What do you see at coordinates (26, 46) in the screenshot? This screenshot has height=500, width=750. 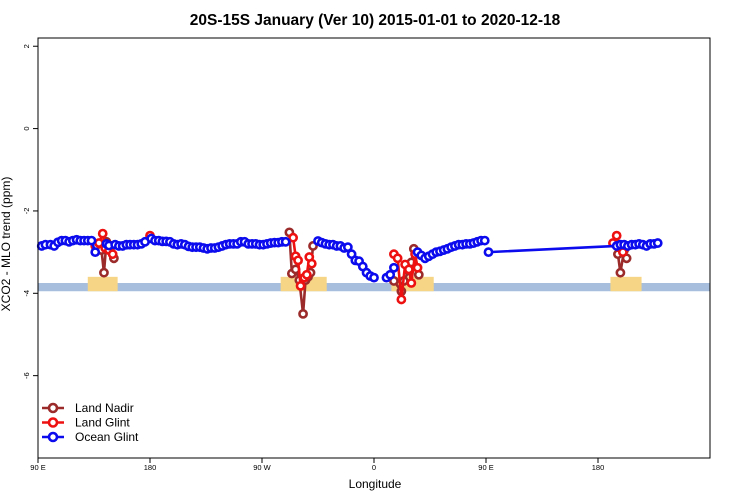 I see `y-tick-label: 2` at bounding box center [26, 46].